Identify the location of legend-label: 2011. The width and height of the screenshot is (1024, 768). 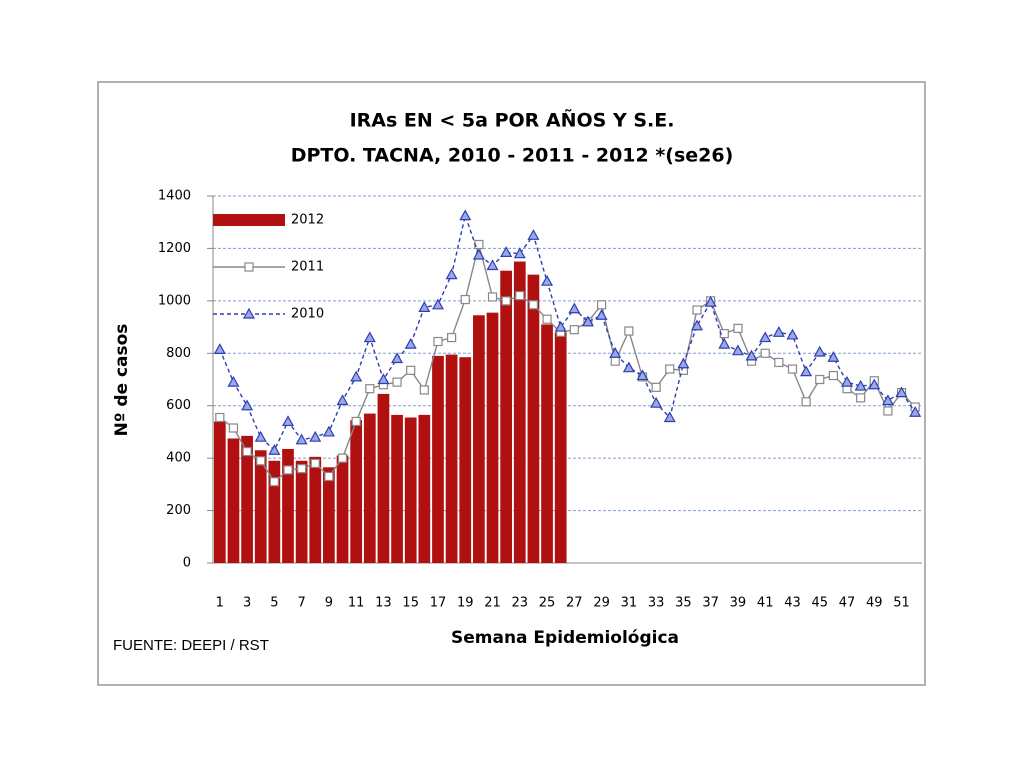
(307, 267).